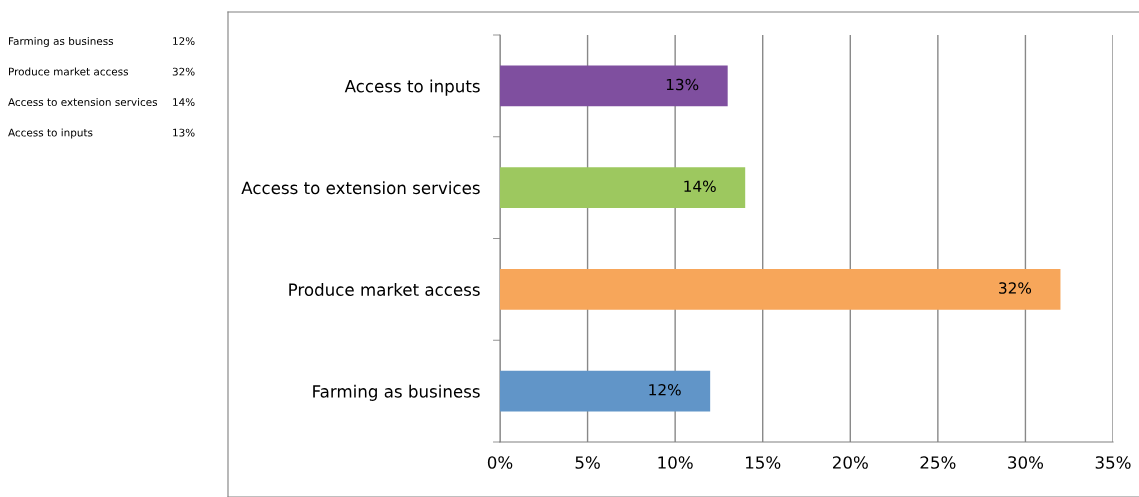 Image resolution: width=1139 pixels, height=497 pixels. I want to click on text: 14%, so click(184, 102).